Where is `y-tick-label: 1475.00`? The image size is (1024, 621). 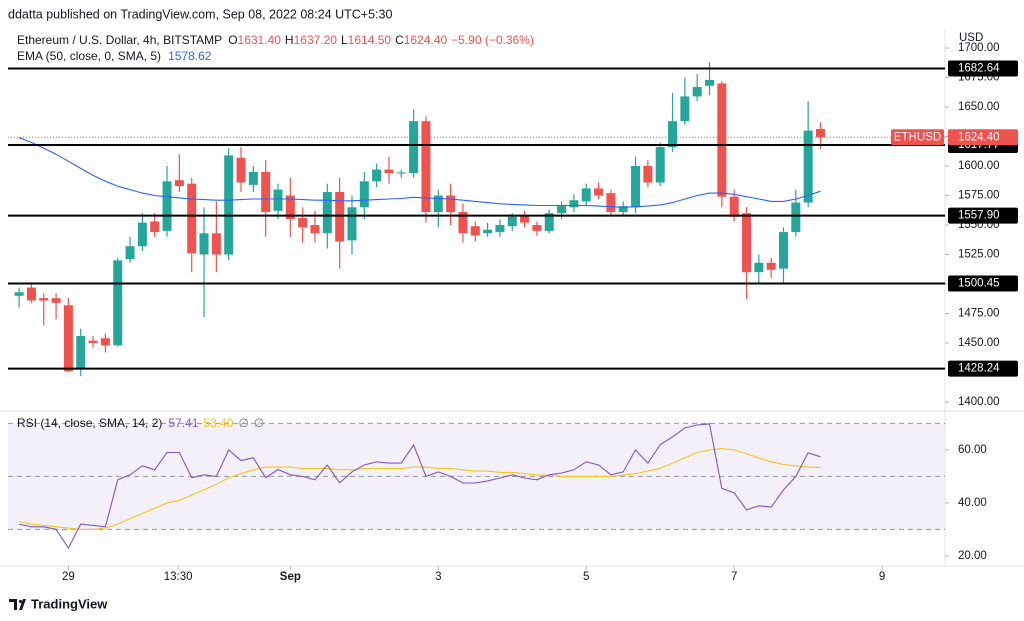
y-tick-label: 1475.00 is located at coordinates (979, 314).